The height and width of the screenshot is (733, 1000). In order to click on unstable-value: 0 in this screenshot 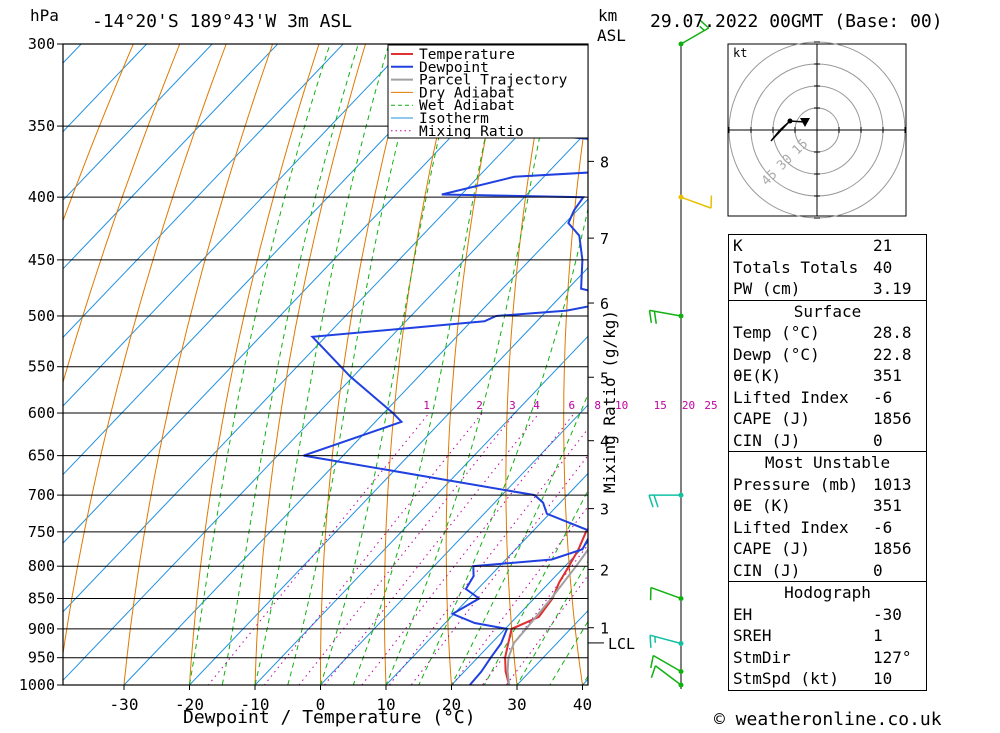, I will do `click(878, 570)`.